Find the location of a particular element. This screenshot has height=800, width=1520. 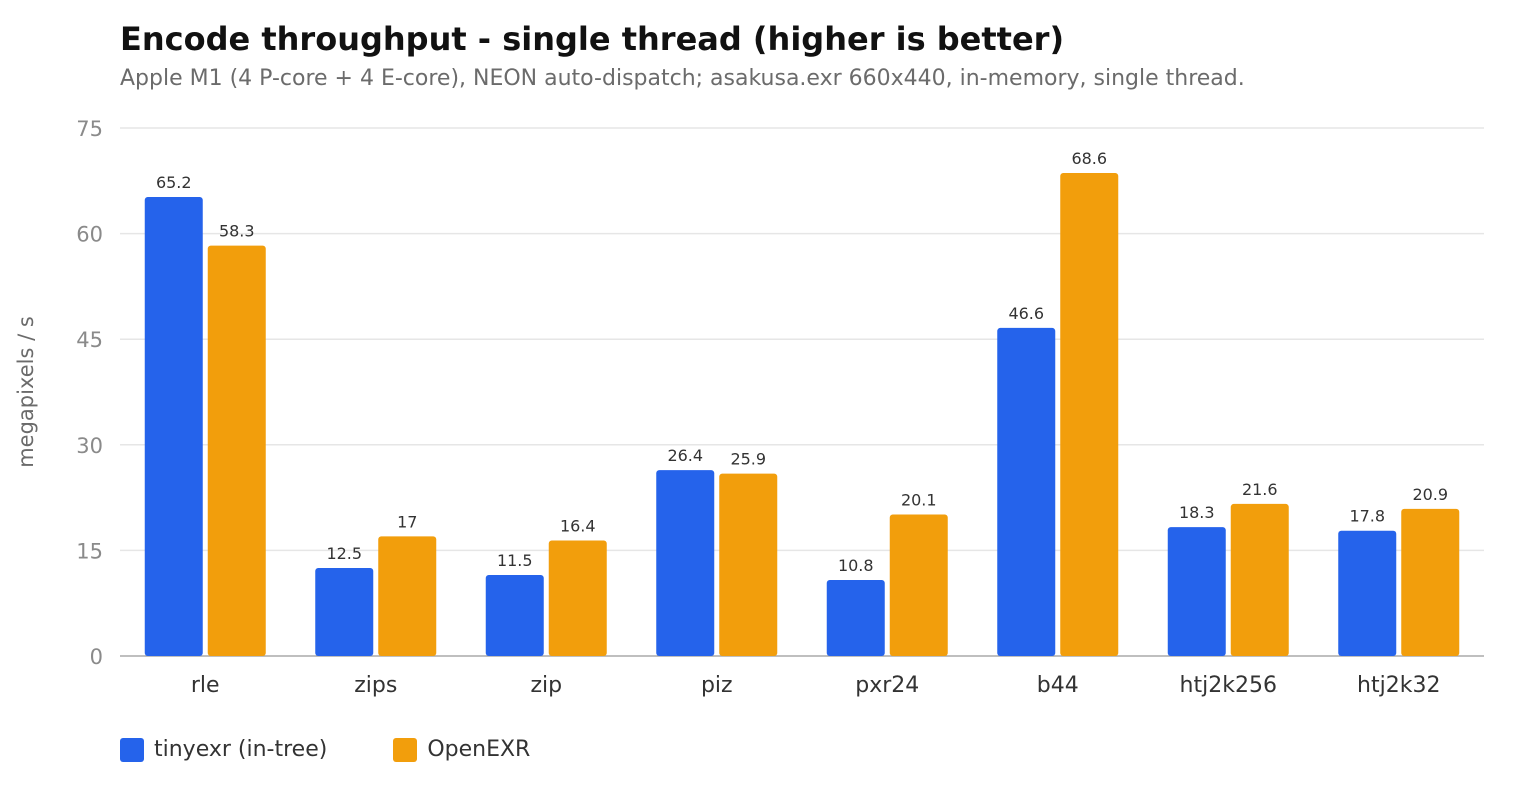

bar-value-label: 25.9 is located at coordinates (748, 459).